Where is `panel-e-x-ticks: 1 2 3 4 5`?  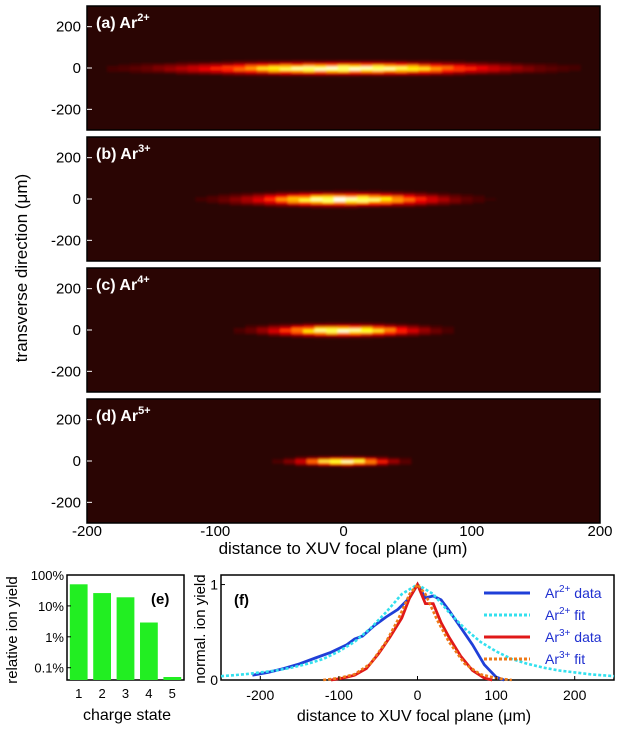 panel-e-x-ticks: 1 2 3 4 5 is located at coordinates (125, 693).